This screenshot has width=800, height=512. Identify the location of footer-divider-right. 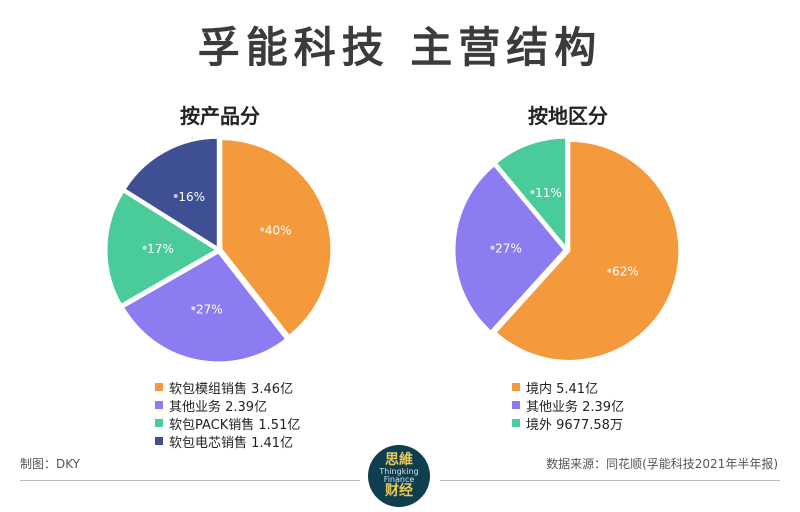
(610, 480).